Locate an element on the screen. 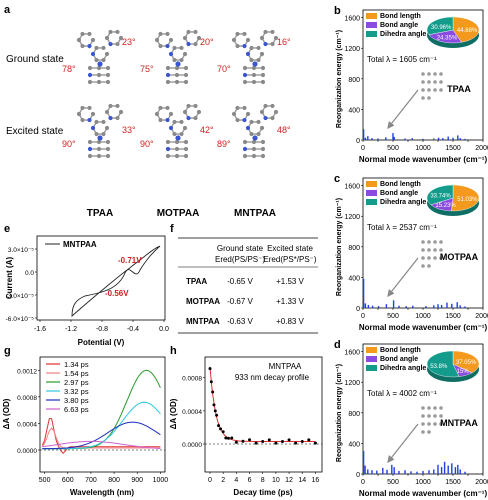 This screenshot has height=500, width=488. angle-excited-top-0: 33° is located at coordinates (129, 130).